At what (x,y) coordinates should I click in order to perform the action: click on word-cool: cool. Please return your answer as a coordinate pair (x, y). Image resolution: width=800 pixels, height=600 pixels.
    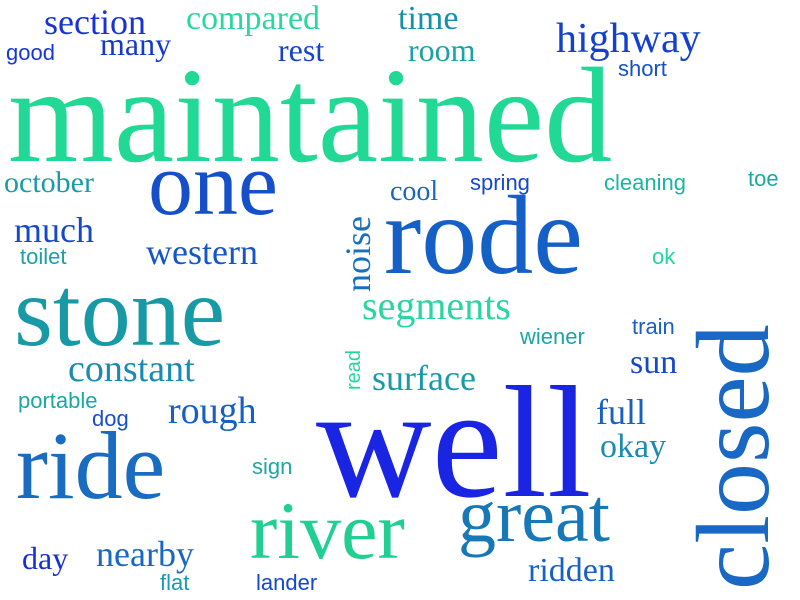
    Looking at the image, I should click on (414, 191).